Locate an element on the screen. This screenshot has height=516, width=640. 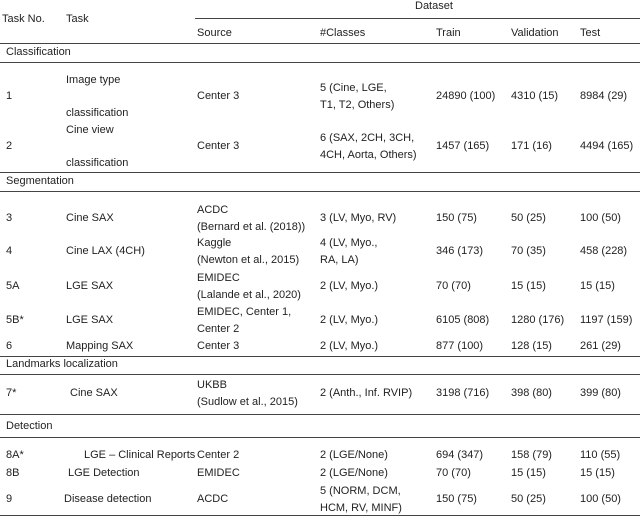
train: 694 (347) is located at coordinates (460, 455).